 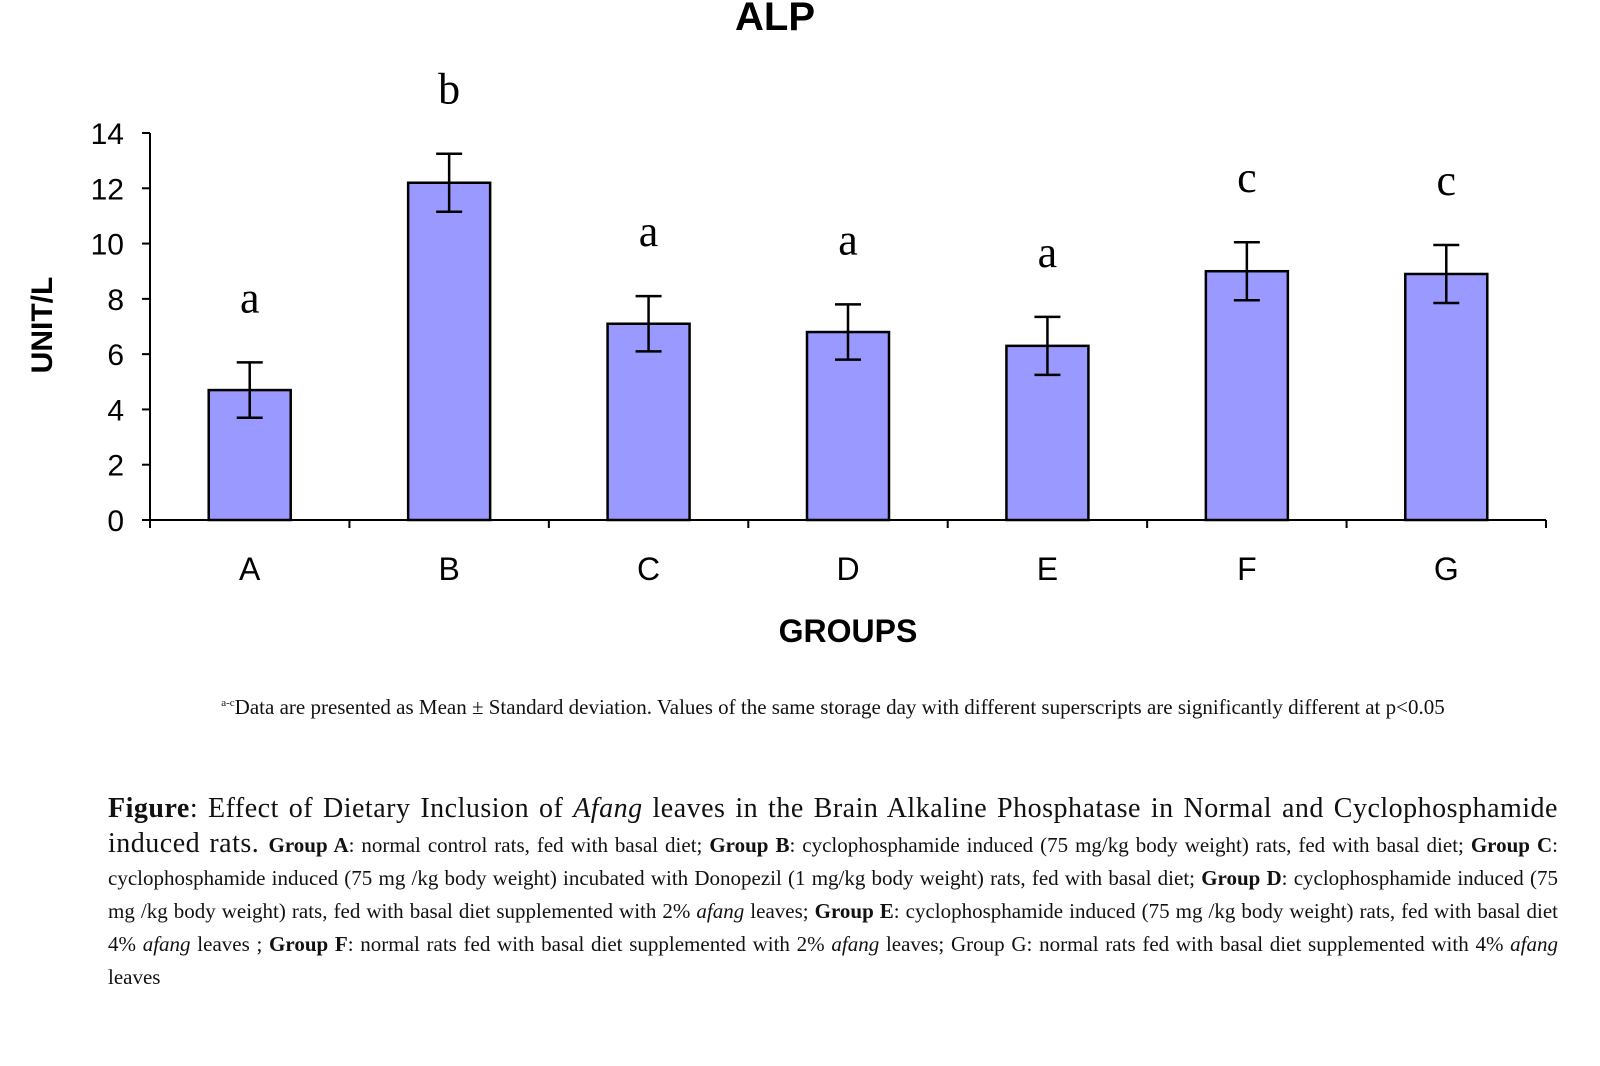 I want to click on bar-c, so click(x=648, y=422).